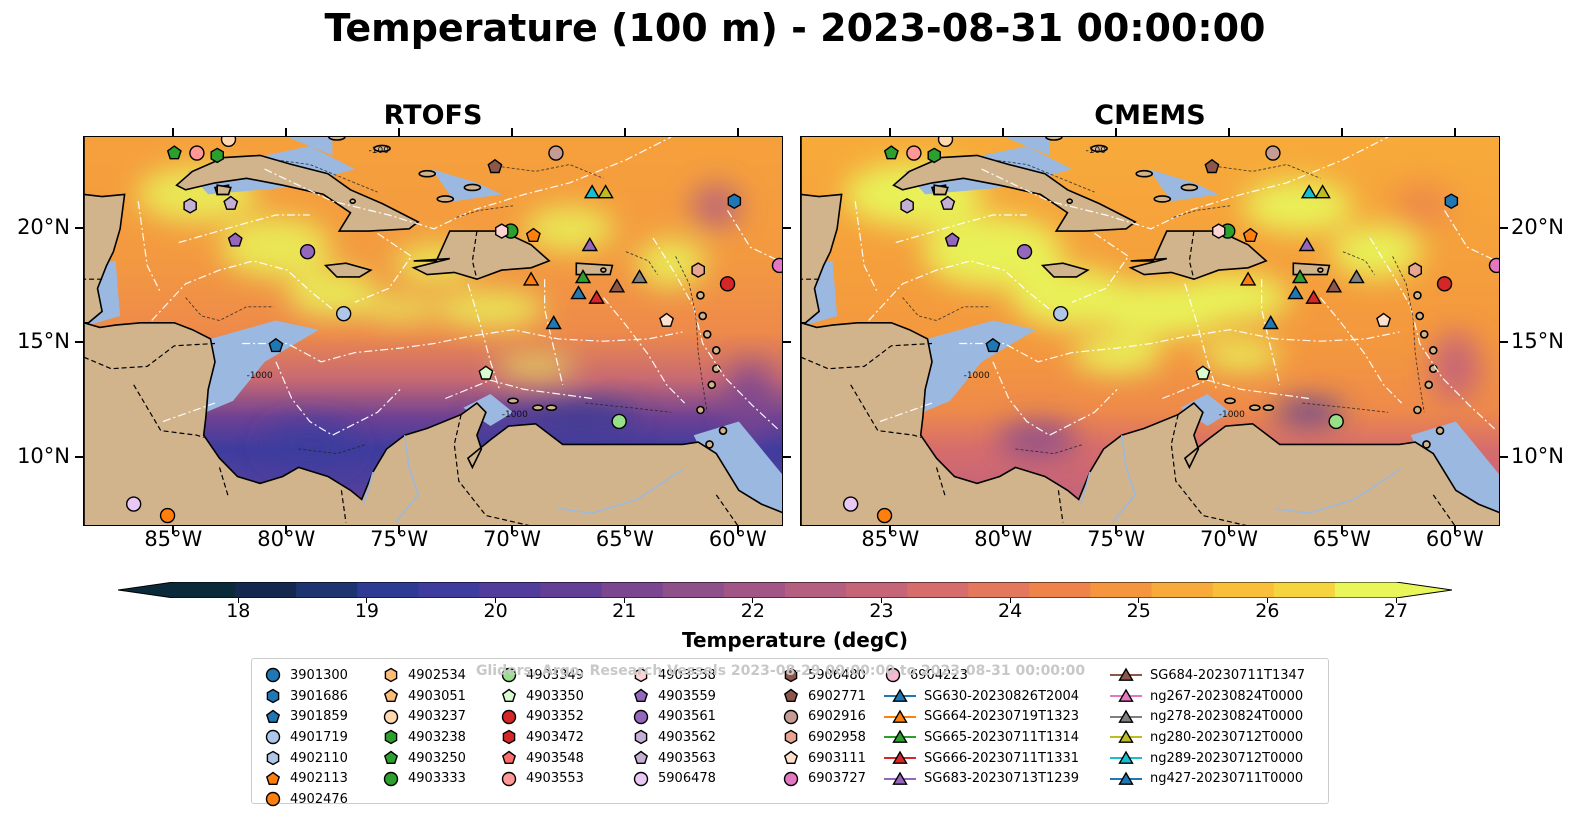  Describe the element at coordinates (674, 758) in the screenshot. I see `legend-item: 4903563` at that location.